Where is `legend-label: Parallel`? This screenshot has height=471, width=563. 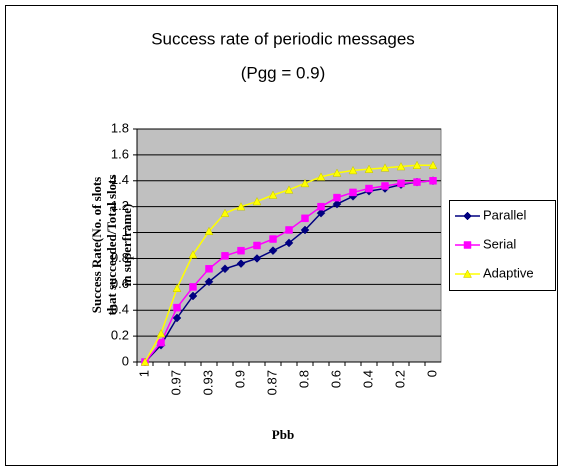
legend-label: Parallel is located at coordinates (504, 214).